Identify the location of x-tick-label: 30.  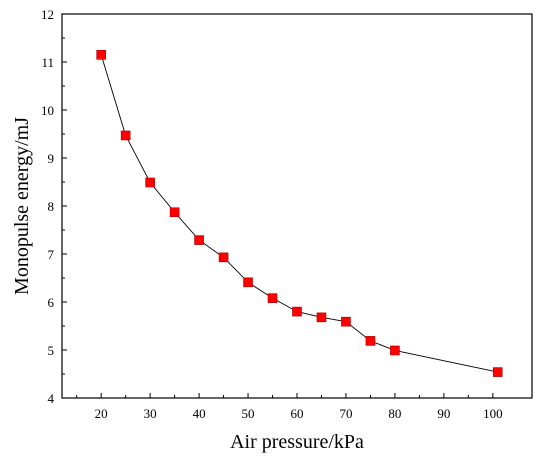
(150, 413).